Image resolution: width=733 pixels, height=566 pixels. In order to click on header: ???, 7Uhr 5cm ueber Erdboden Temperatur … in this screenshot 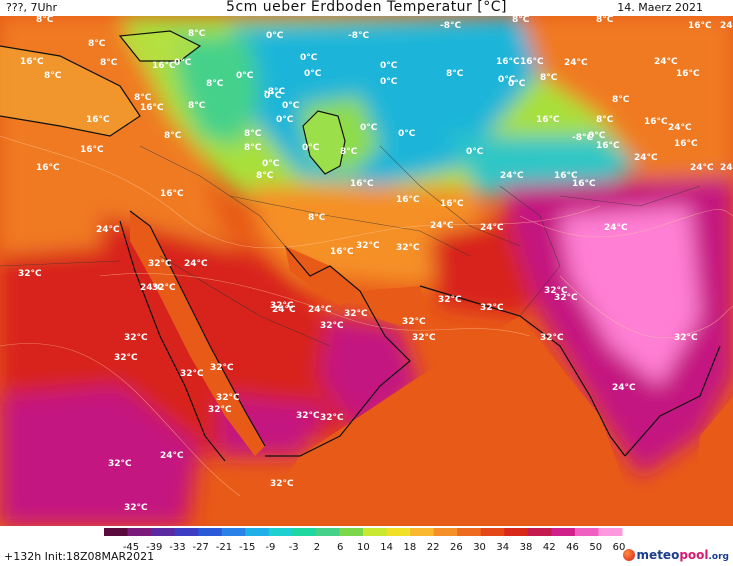, I will do `click(366, 8)`.